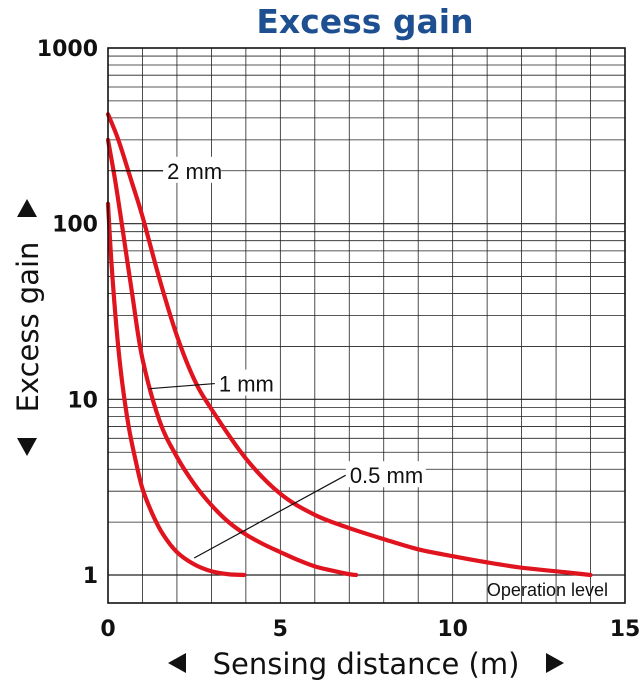 This screenshot has height=685, width=640. I want to click on series-label: 0.5 mm, so click(386, 475).